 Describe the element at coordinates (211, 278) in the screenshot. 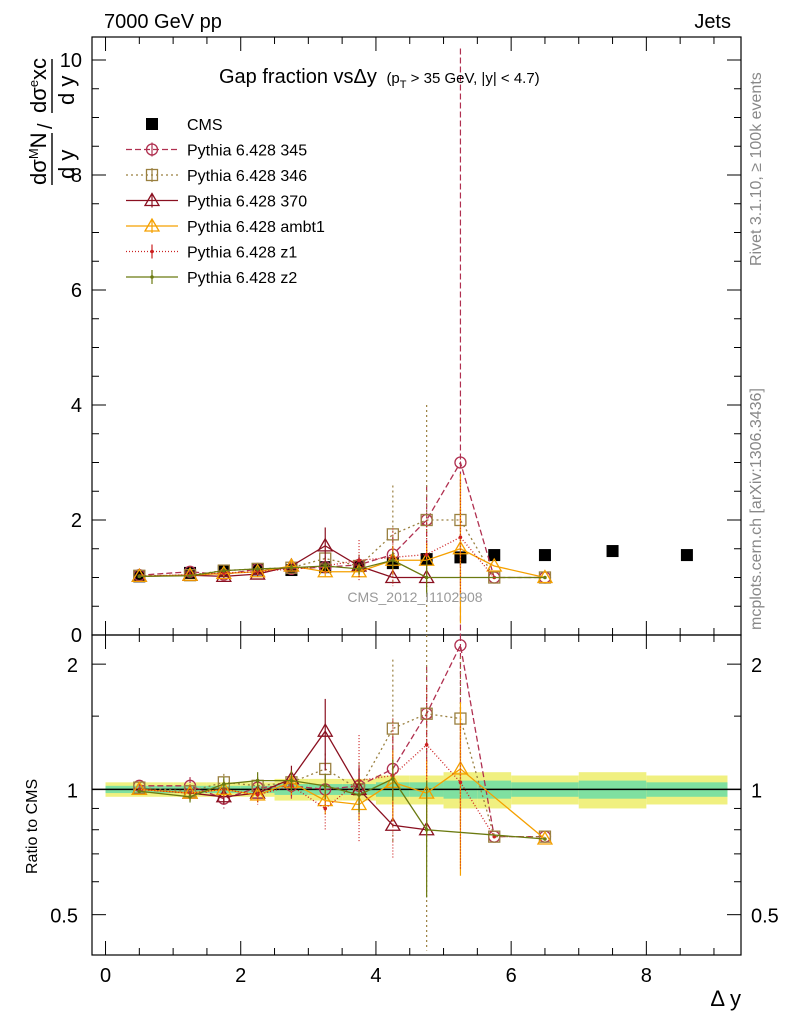

I see `legend-entry: Pythia 6.428 z2` at that location.